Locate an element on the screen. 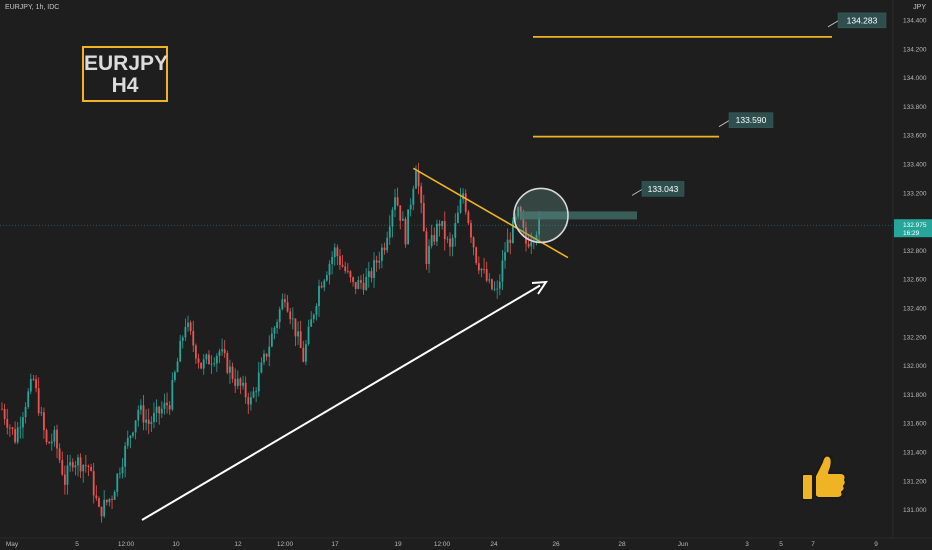 The width and height of the screenshot is (932, 550). y-tick-label: 133.400 is located at coordinates (915, 165).